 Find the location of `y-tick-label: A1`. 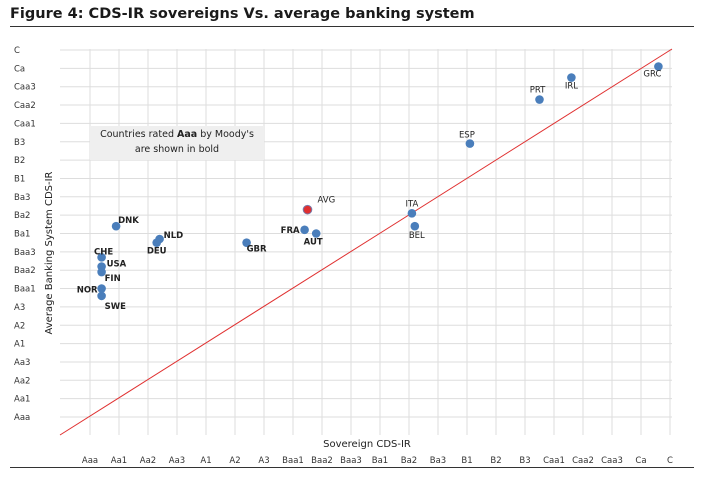

y-tick-label: A1 is located at coordinates (19, 345).